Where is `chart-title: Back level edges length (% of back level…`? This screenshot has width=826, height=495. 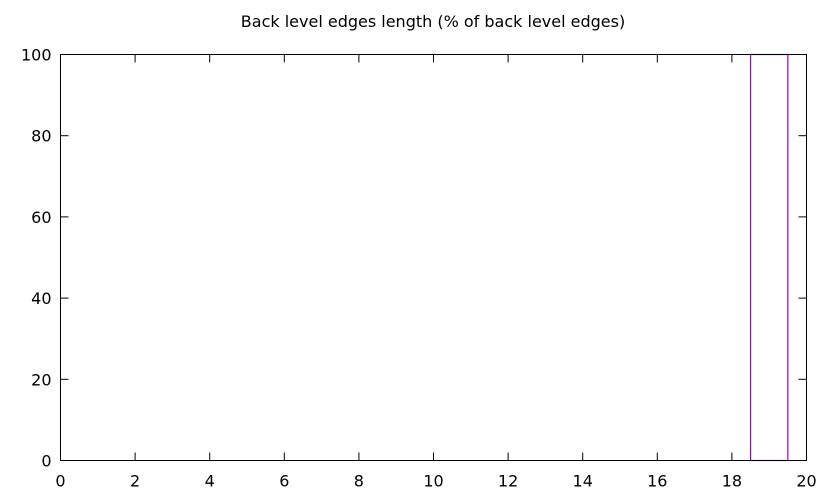 chart-title: Back level edges length (% of back level… is located at coordinates (433, 21).